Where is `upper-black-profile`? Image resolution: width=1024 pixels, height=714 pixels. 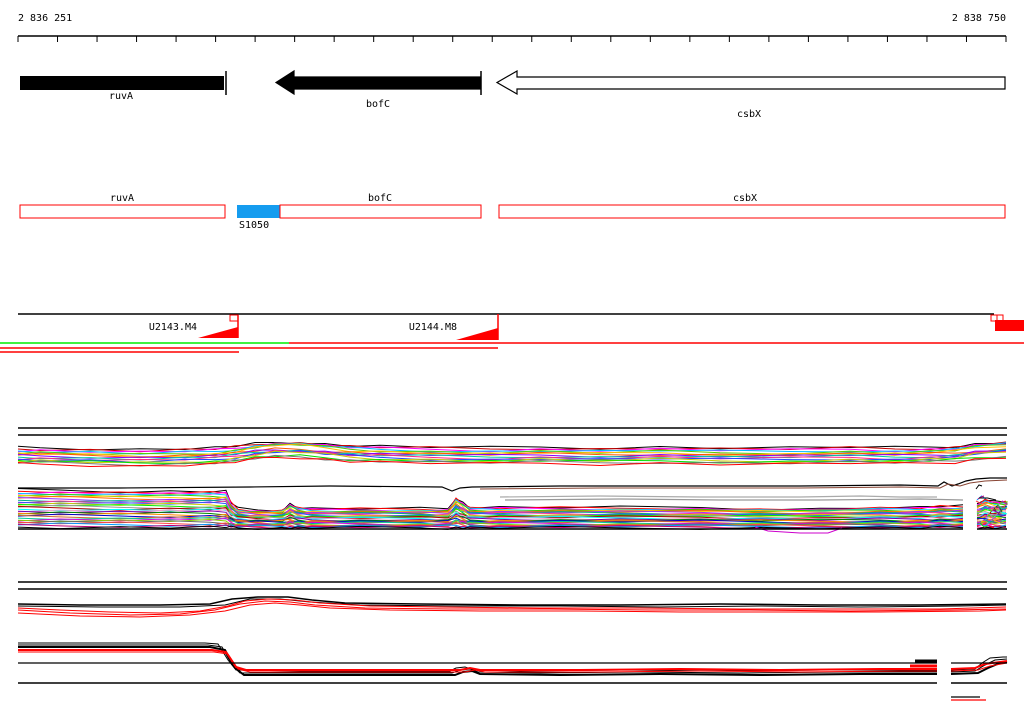
upper-black-profile is located at coordinates (512, 484).